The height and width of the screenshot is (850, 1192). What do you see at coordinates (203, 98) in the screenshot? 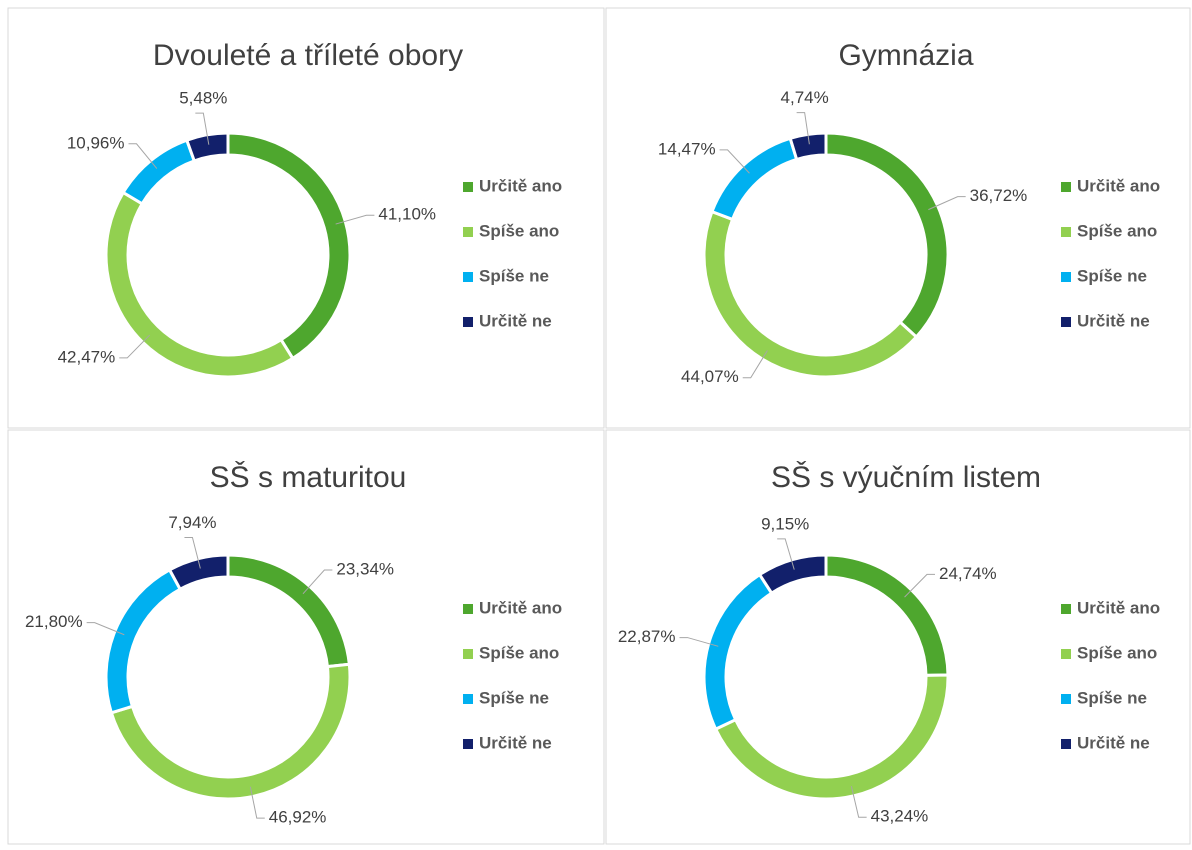
I see `value-label: 5,48%` at bounding box center [203, 98].